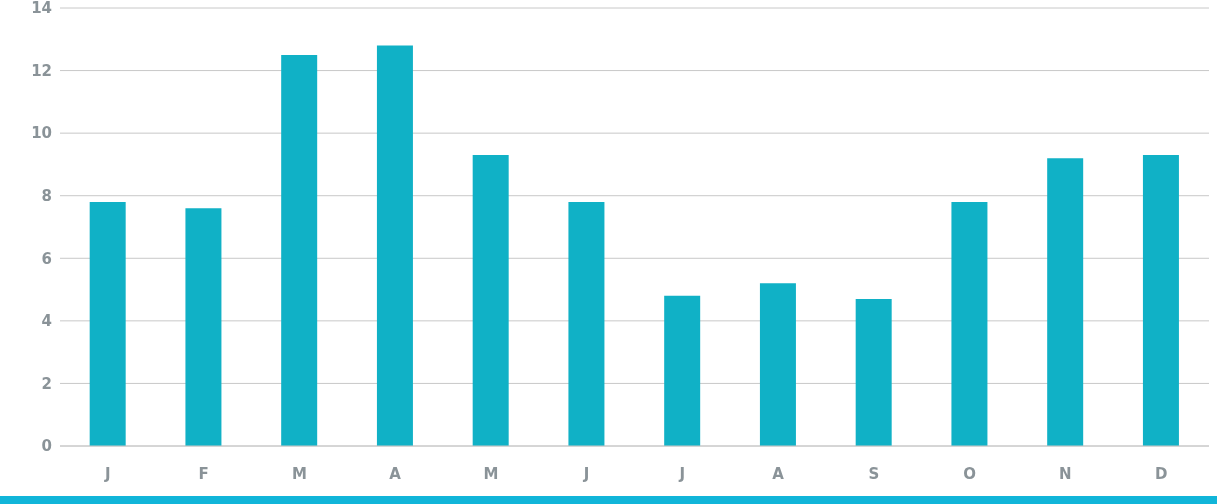  Describe the element at coordinates (41, 9) in the screenshot. I see `y-tick-label: 14` at that location.